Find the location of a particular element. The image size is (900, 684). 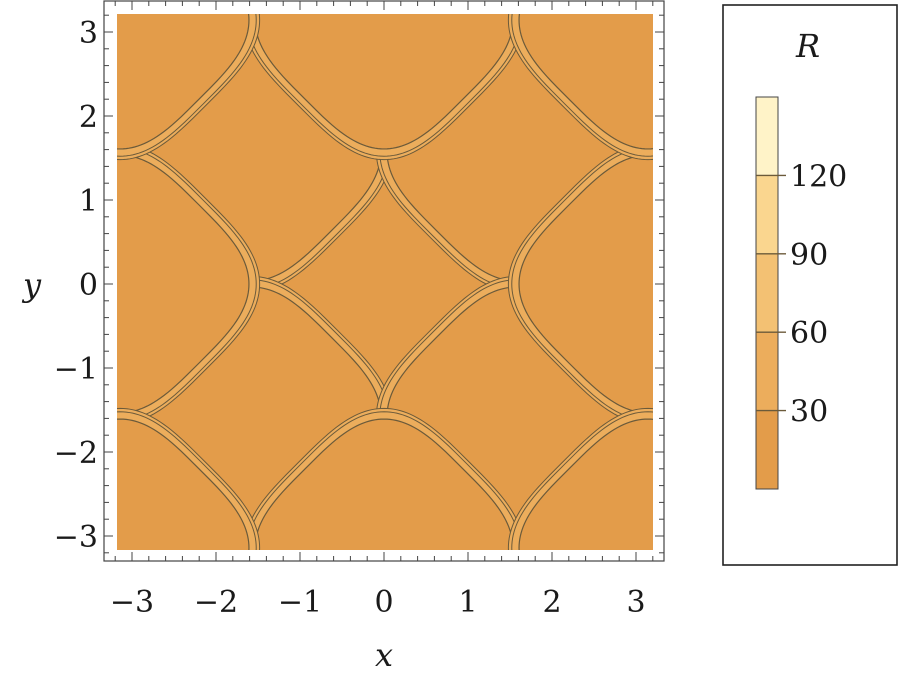

x-tick-label: 0 is located at coordinates (383, 602).